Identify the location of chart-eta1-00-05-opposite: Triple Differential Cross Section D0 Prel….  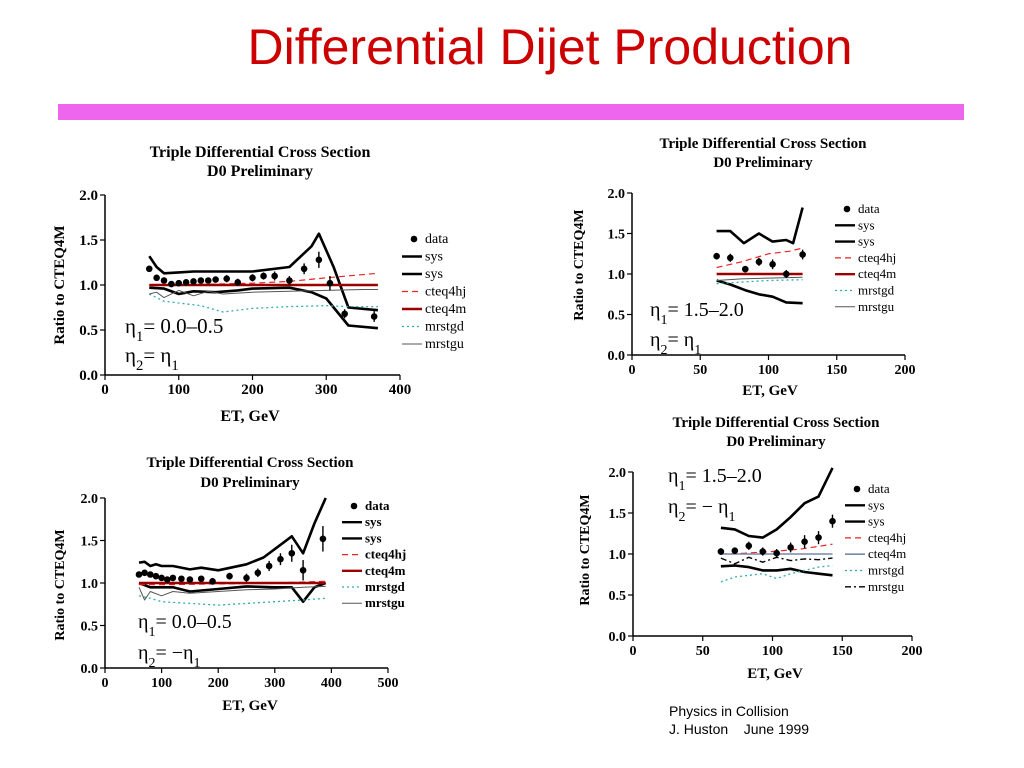
(229, 584).